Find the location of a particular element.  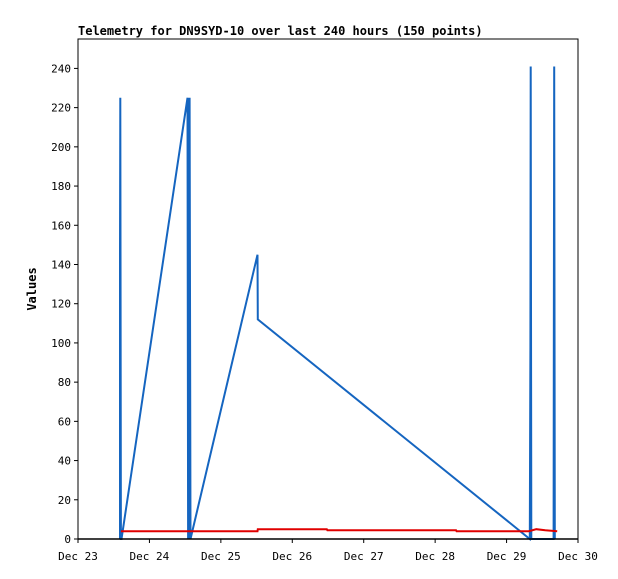

y-axis-label: Values is located at coordinates (32, 288).